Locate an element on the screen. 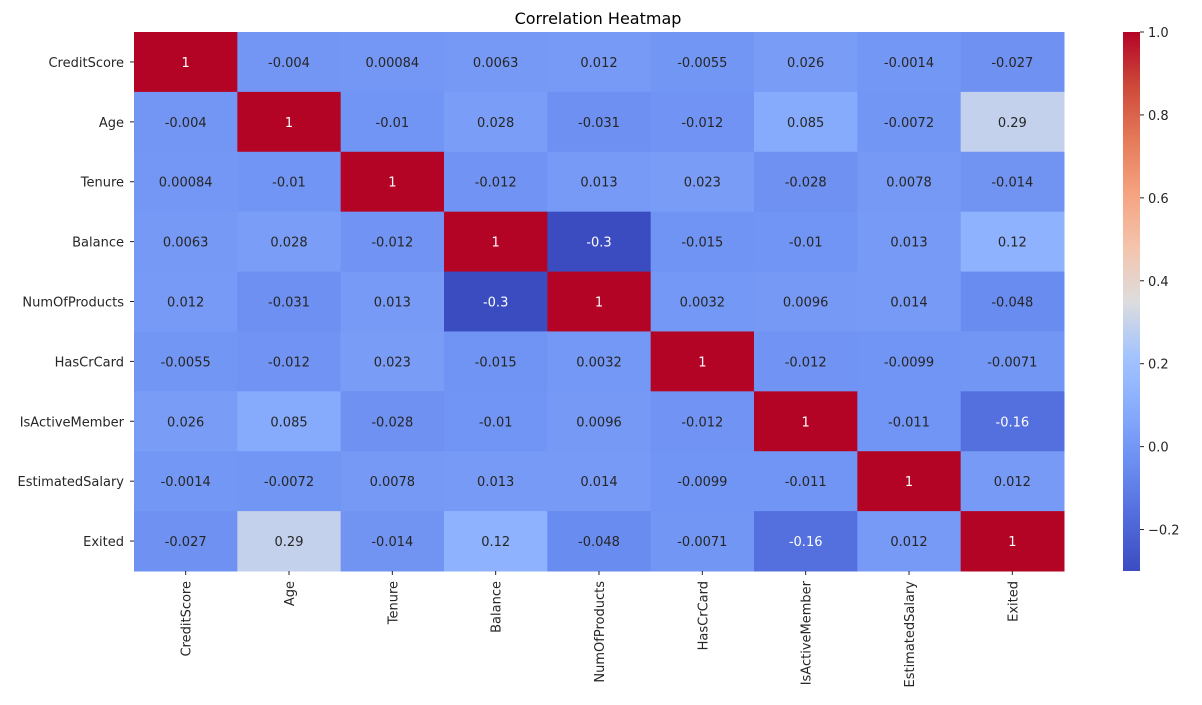 Image resolution: width=1202 pixels, height=705 pixels. y-tick-label-3: Balance is located at coordinates (98, 243).